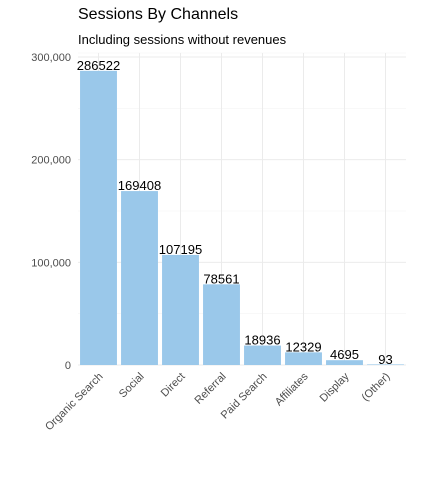 The height and width of the screenshot is (480, 432). I want to click on bar-value-label: 18936, so click(262, 340).